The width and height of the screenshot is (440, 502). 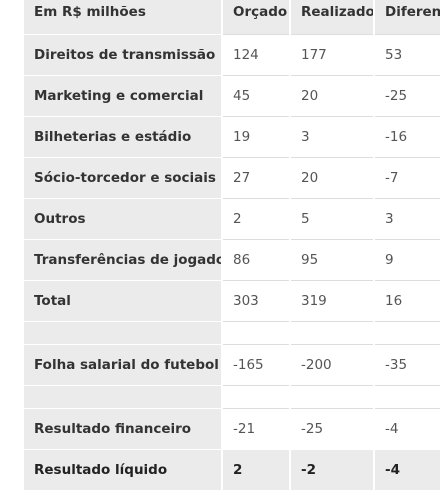 I want to click on cell: 27, so click(x=256, y=178).